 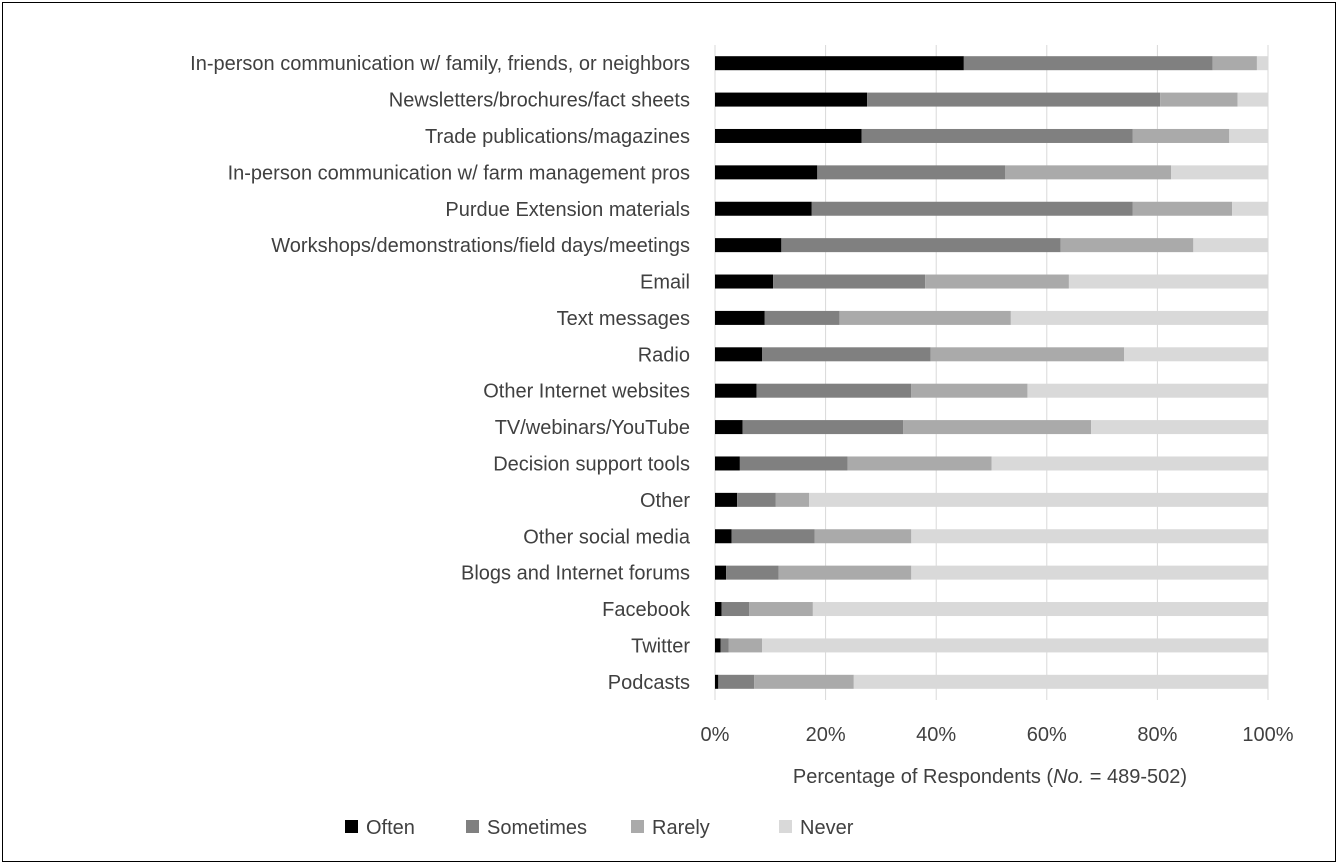 What do you see at coordinates (1157, 735) in the screenshot?
I see `x-tick-label: 80%` at bounding box center [1157, 735].